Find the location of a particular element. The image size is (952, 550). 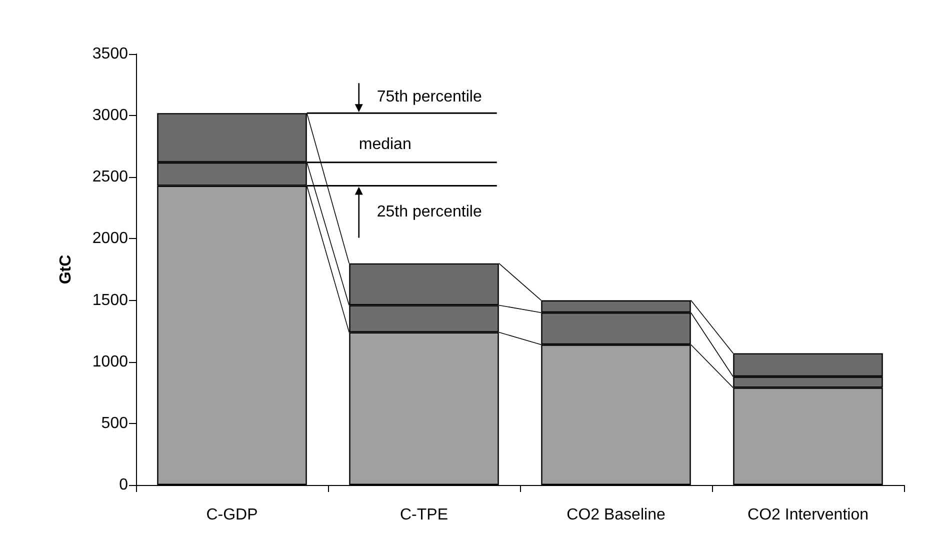

x-tick-label: C-GDP is located at coordinates (232, 515).